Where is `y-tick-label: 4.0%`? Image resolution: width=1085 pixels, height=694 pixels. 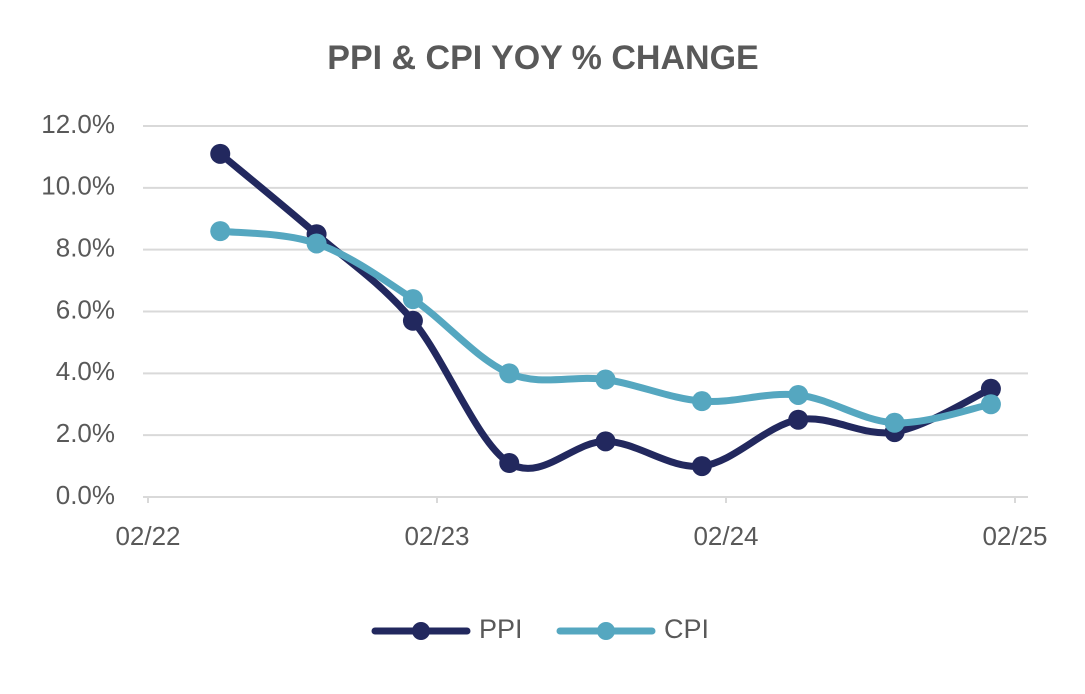
y-tick-label: 4.0% is located at coordinates (85, 371).